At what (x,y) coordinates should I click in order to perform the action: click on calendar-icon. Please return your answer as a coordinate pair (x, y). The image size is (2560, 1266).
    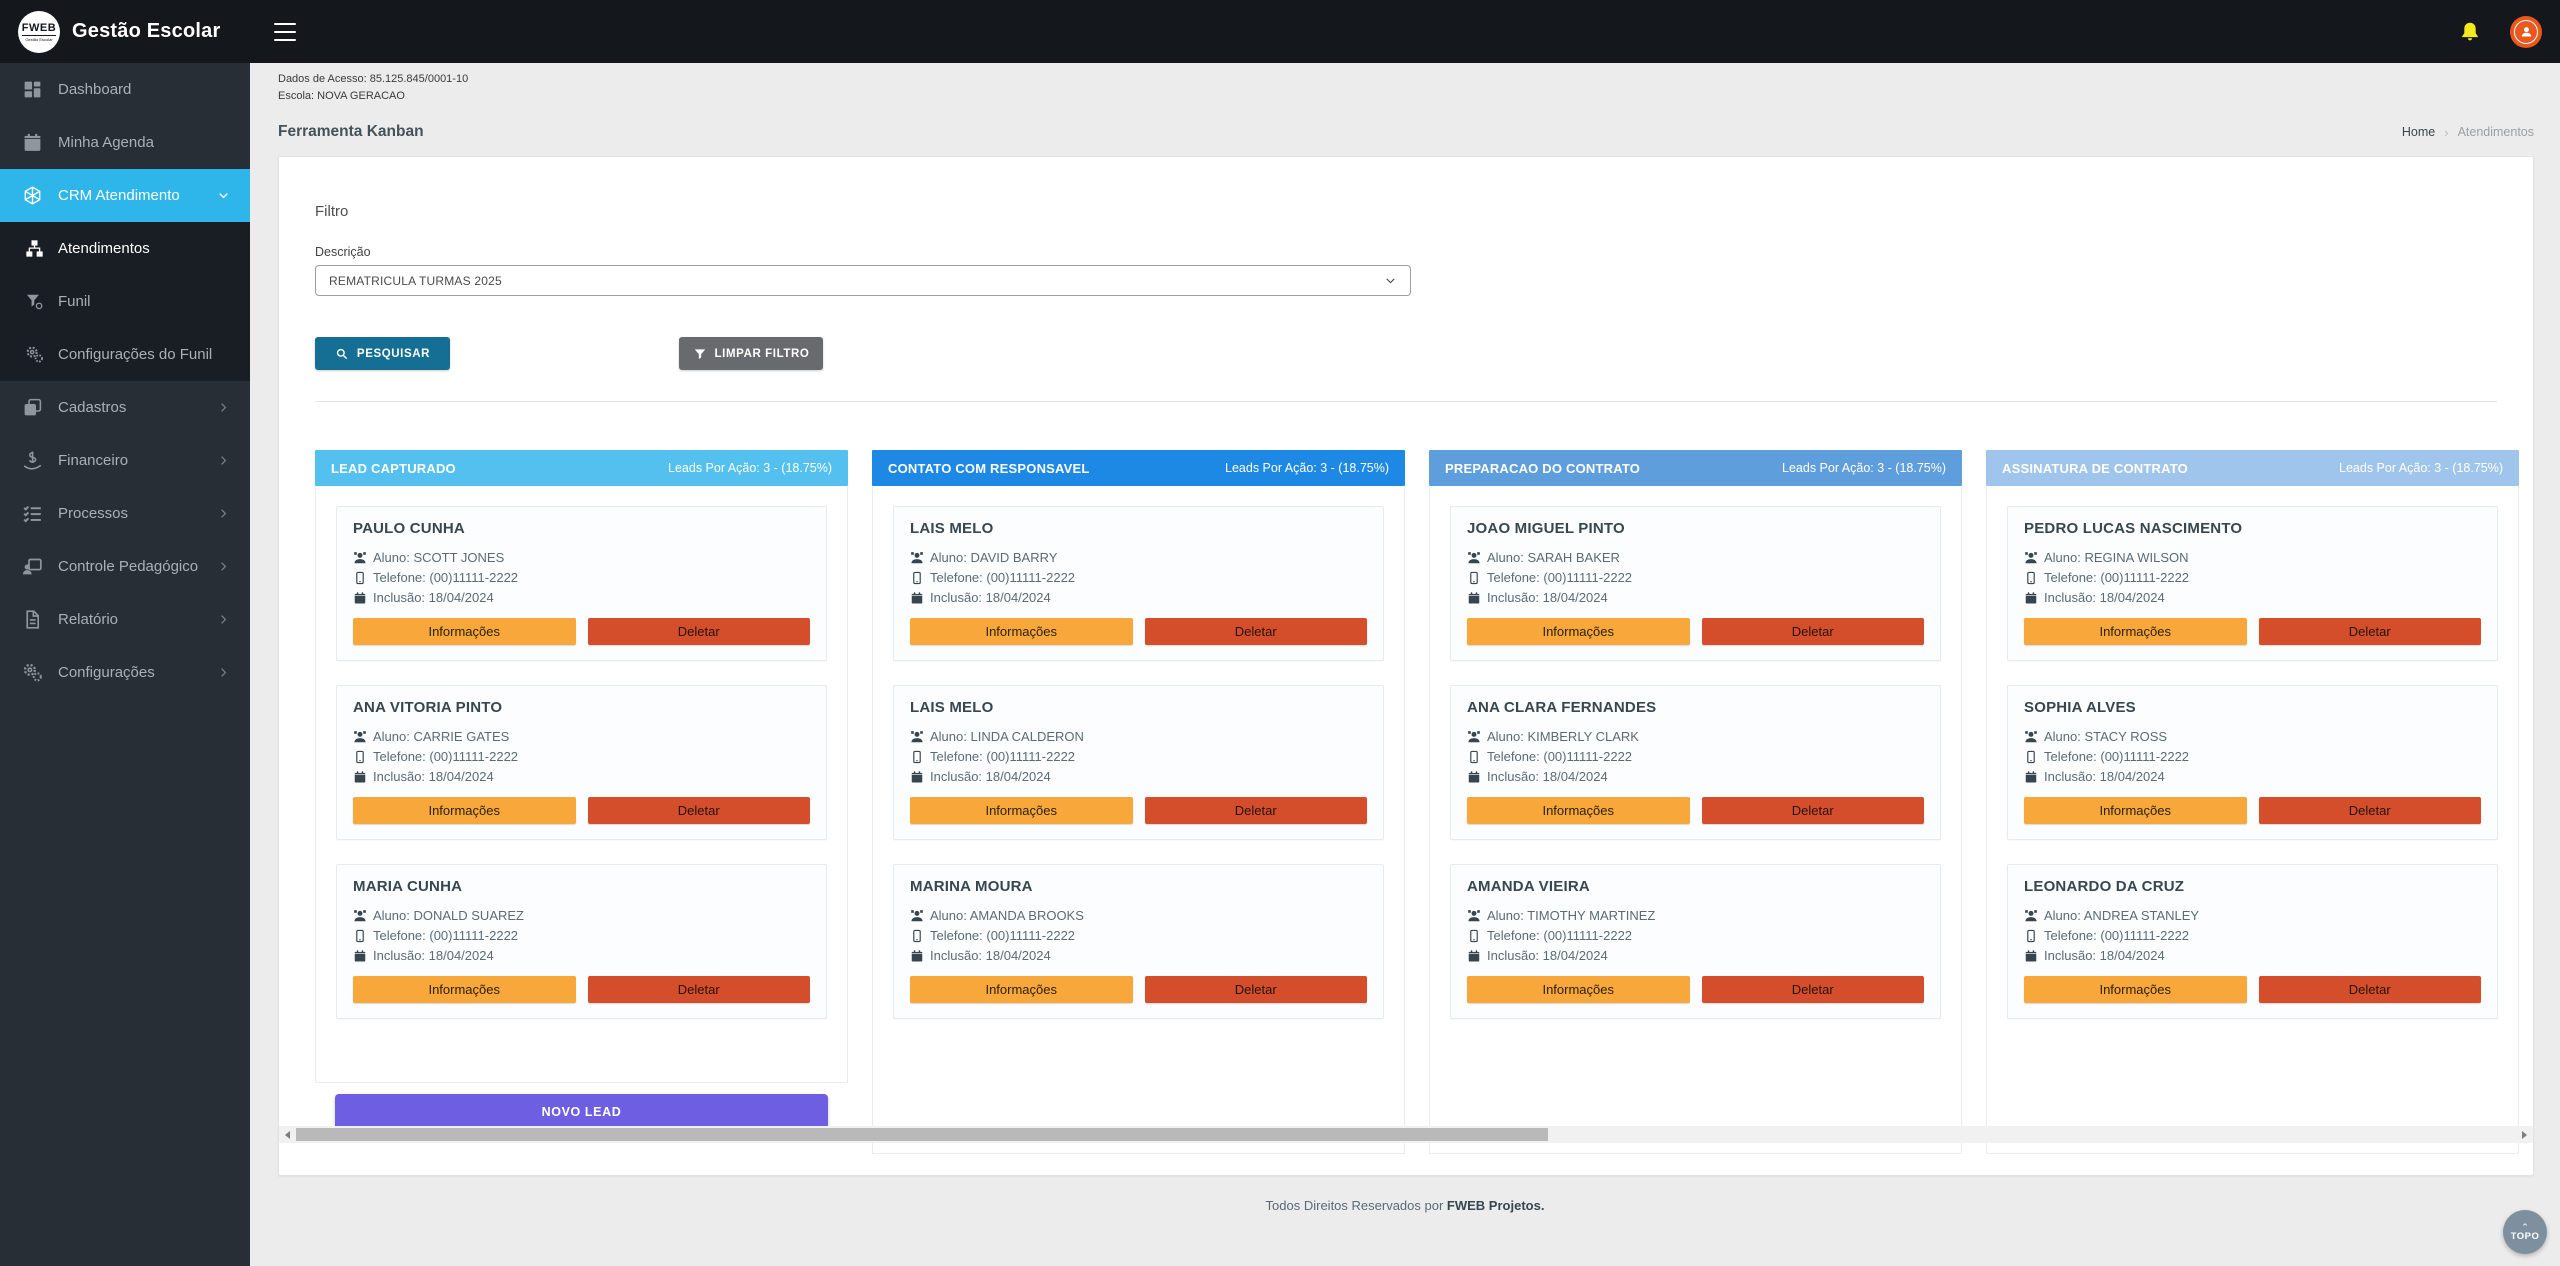
    Looking at the image, I should click on (32, 142).